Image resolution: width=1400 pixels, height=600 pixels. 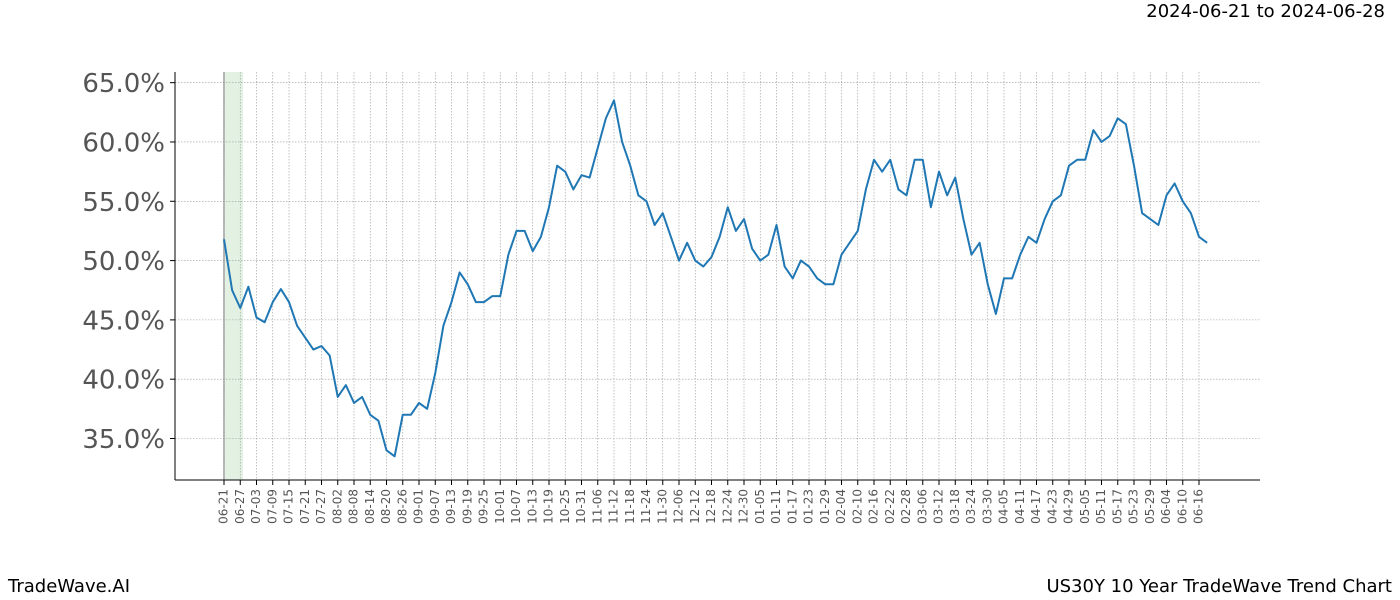 I want to click on x-tick-label: 10-31, so click(x=581, y=506).